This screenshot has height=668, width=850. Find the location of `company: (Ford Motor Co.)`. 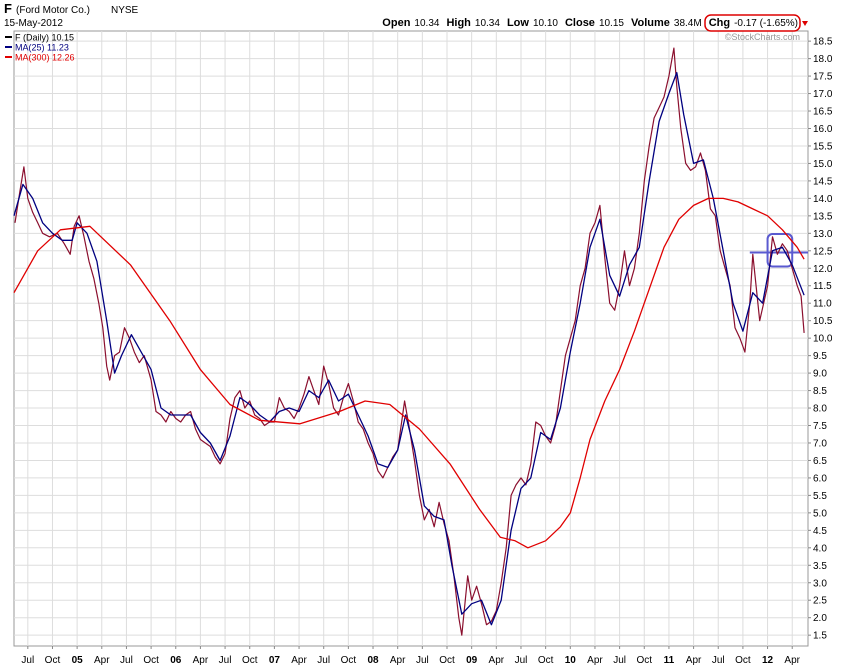

company: (Ford Motor Co.) is located at coordinates (53, 10).